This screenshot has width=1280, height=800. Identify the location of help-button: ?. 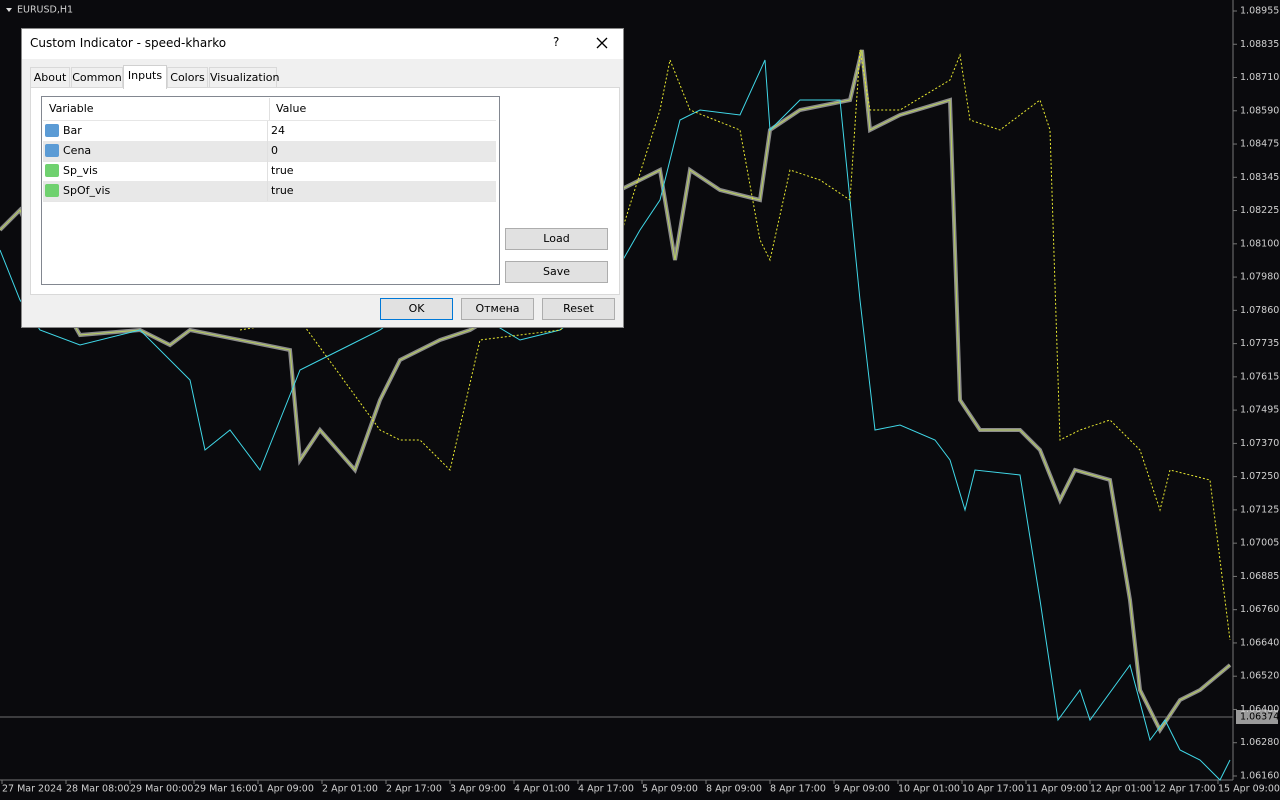
(556, 42).